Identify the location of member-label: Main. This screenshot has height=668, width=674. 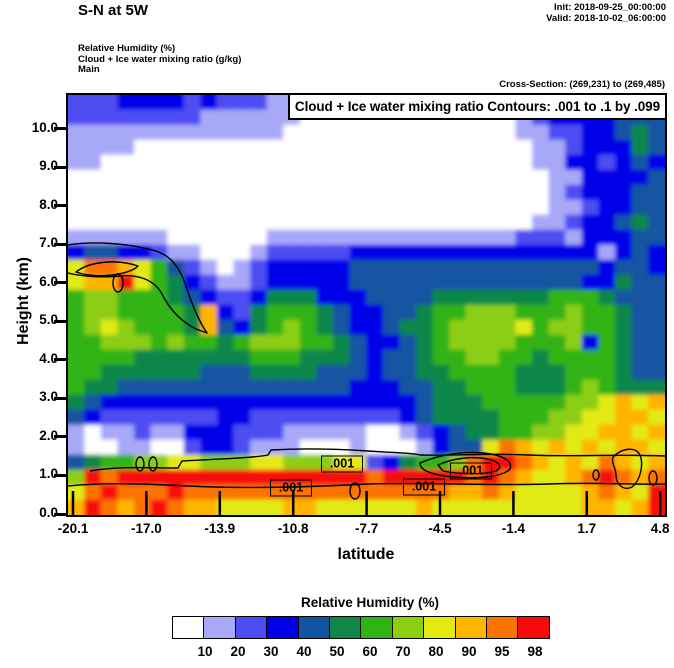
(89, 69).